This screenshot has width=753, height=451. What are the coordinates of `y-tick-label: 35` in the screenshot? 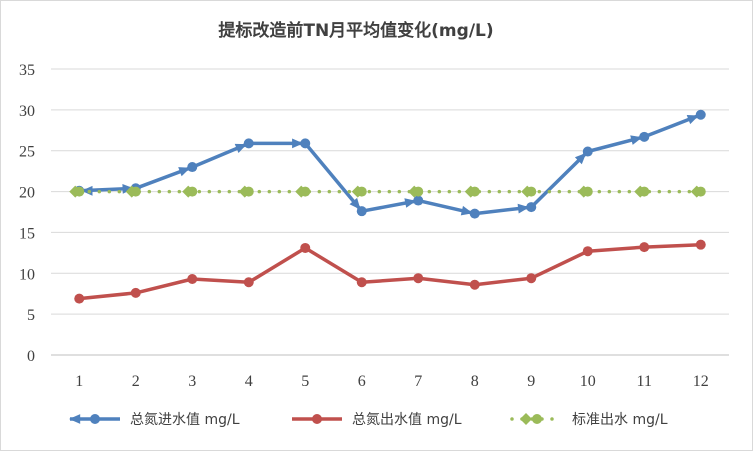 It's located at (27, 70).